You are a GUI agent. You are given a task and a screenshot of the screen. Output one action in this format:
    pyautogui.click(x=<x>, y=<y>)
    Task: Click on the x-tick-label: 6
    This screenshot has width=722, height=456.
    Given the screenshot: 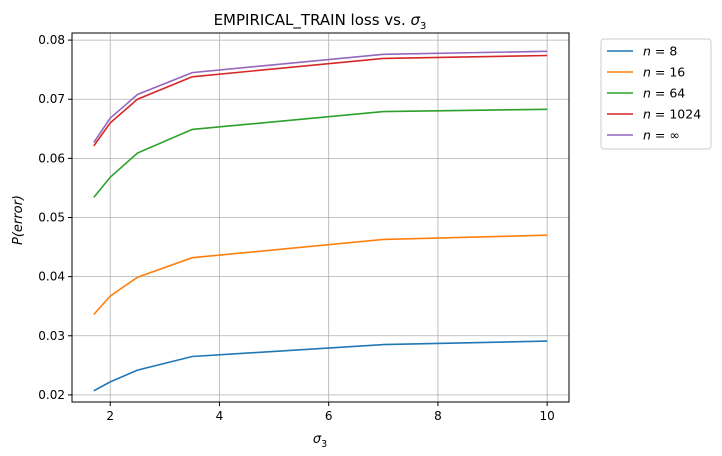 What is the action you would take?
    pyautogui.click(x=329, y=416)
    